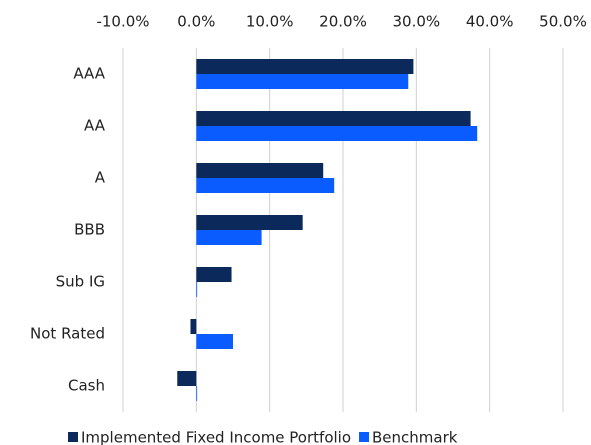 This screenshot has width=591, height=445. Describe the element at coordinates (95, 126) in the screenshot. I see `y-tick-label: AA` at that location.